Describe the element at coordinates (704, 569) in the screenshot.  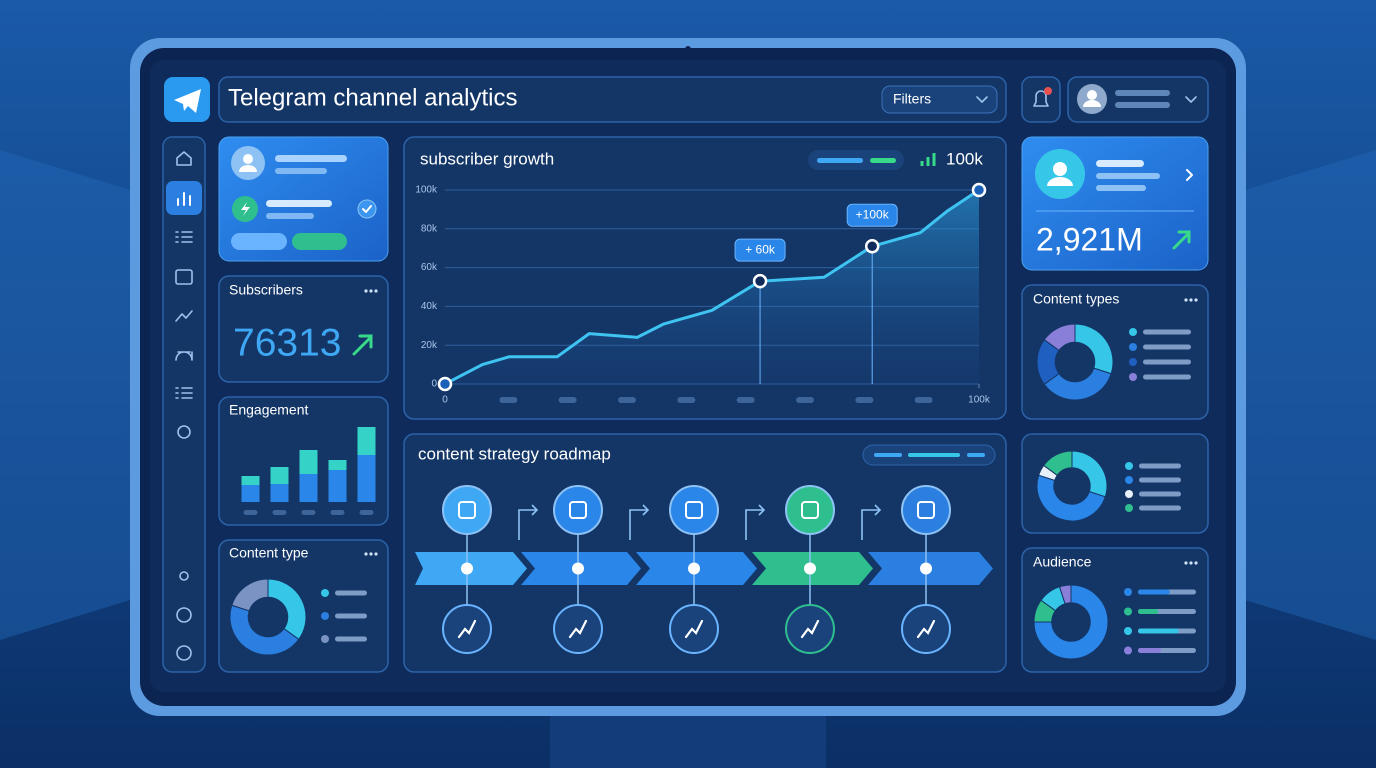
I see `roadmap-steps` at that location.